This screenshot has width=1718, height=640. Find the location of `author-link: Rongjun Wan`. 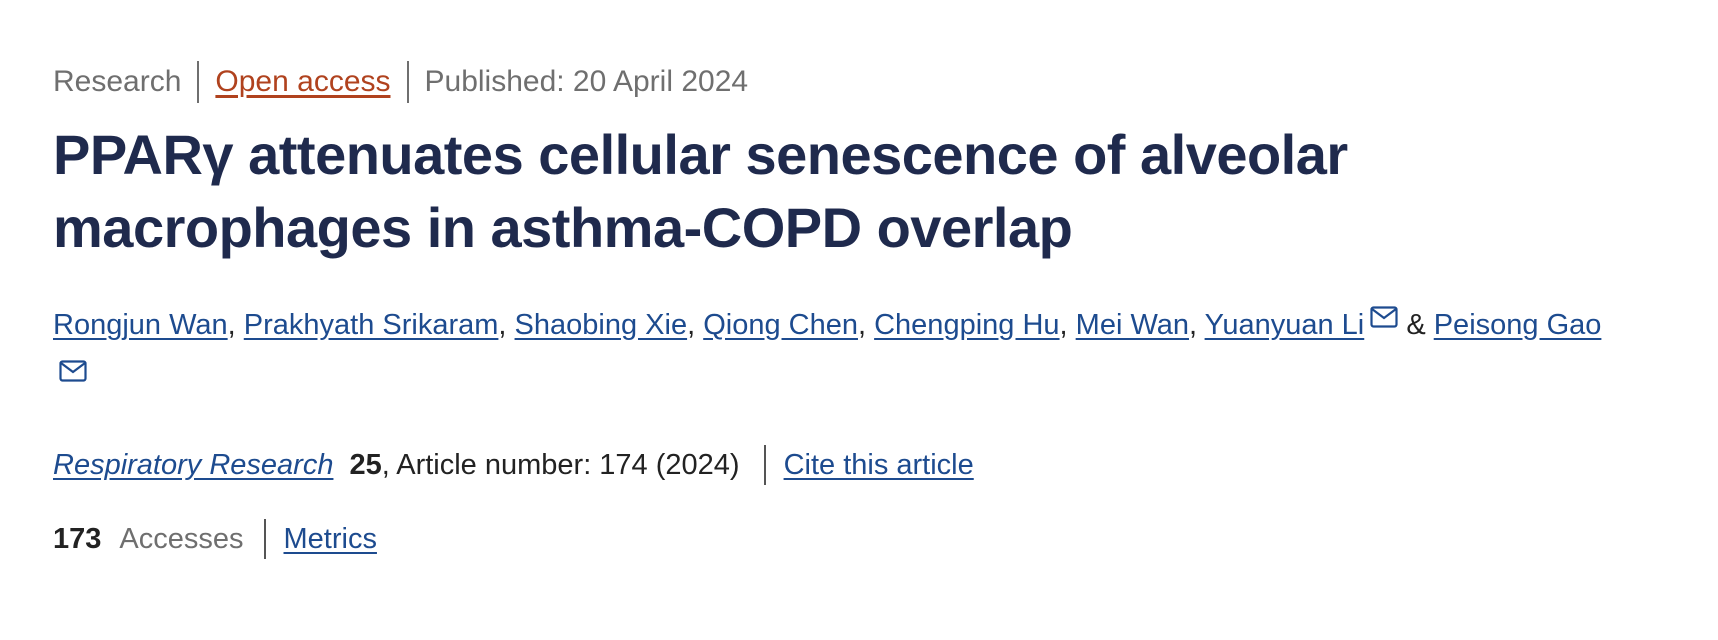

author-link: Rongjun Wan is located at coordinates (140, 325).